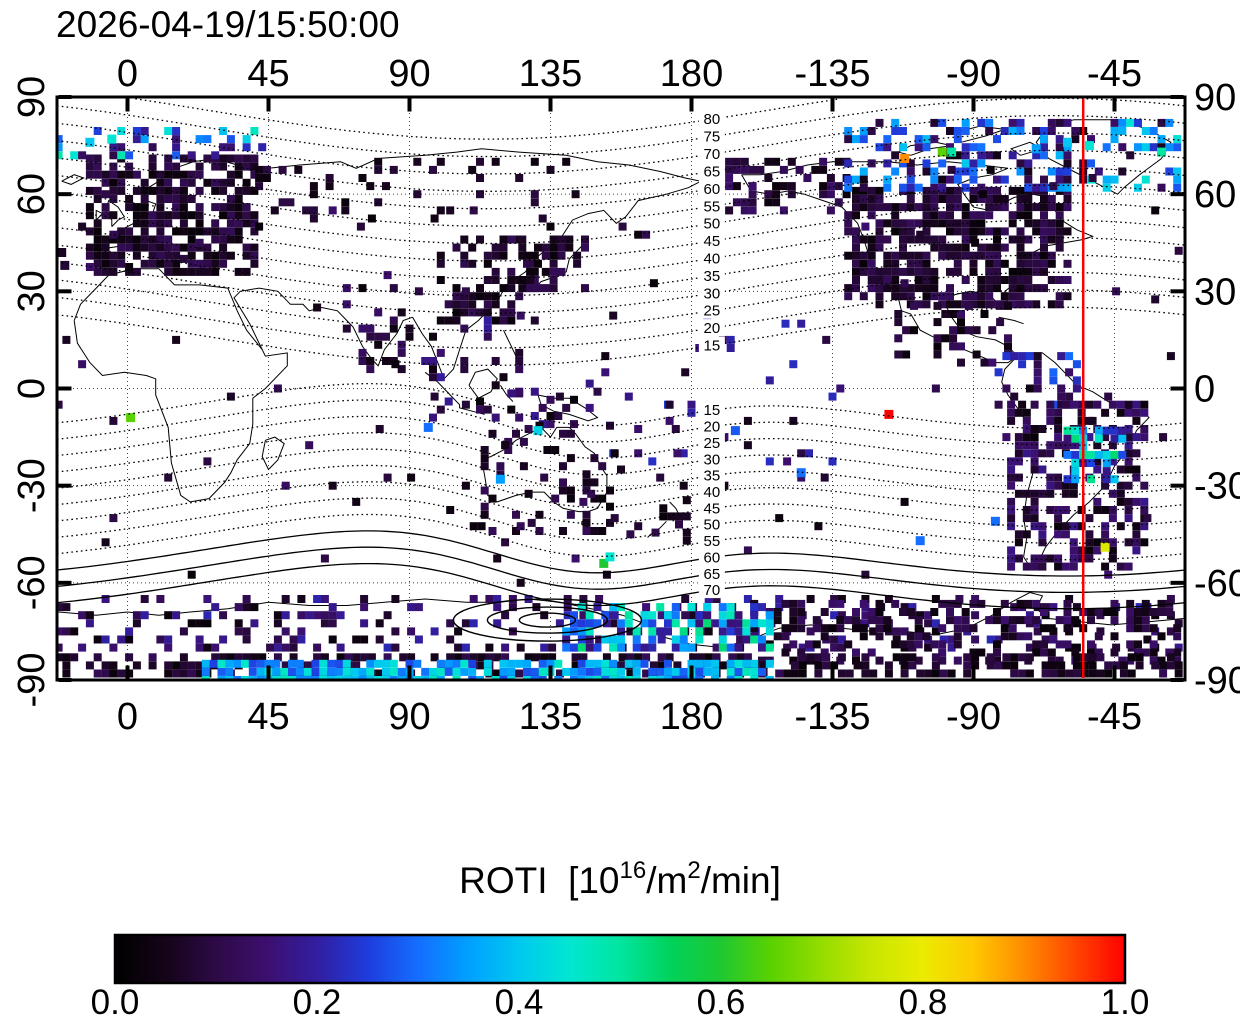 The image size is (1240, 1024). What do you see at coordinates (621, 488) in the screenshot?
I see `magnetic-latitude-contour` at bounding box center [621, 488].